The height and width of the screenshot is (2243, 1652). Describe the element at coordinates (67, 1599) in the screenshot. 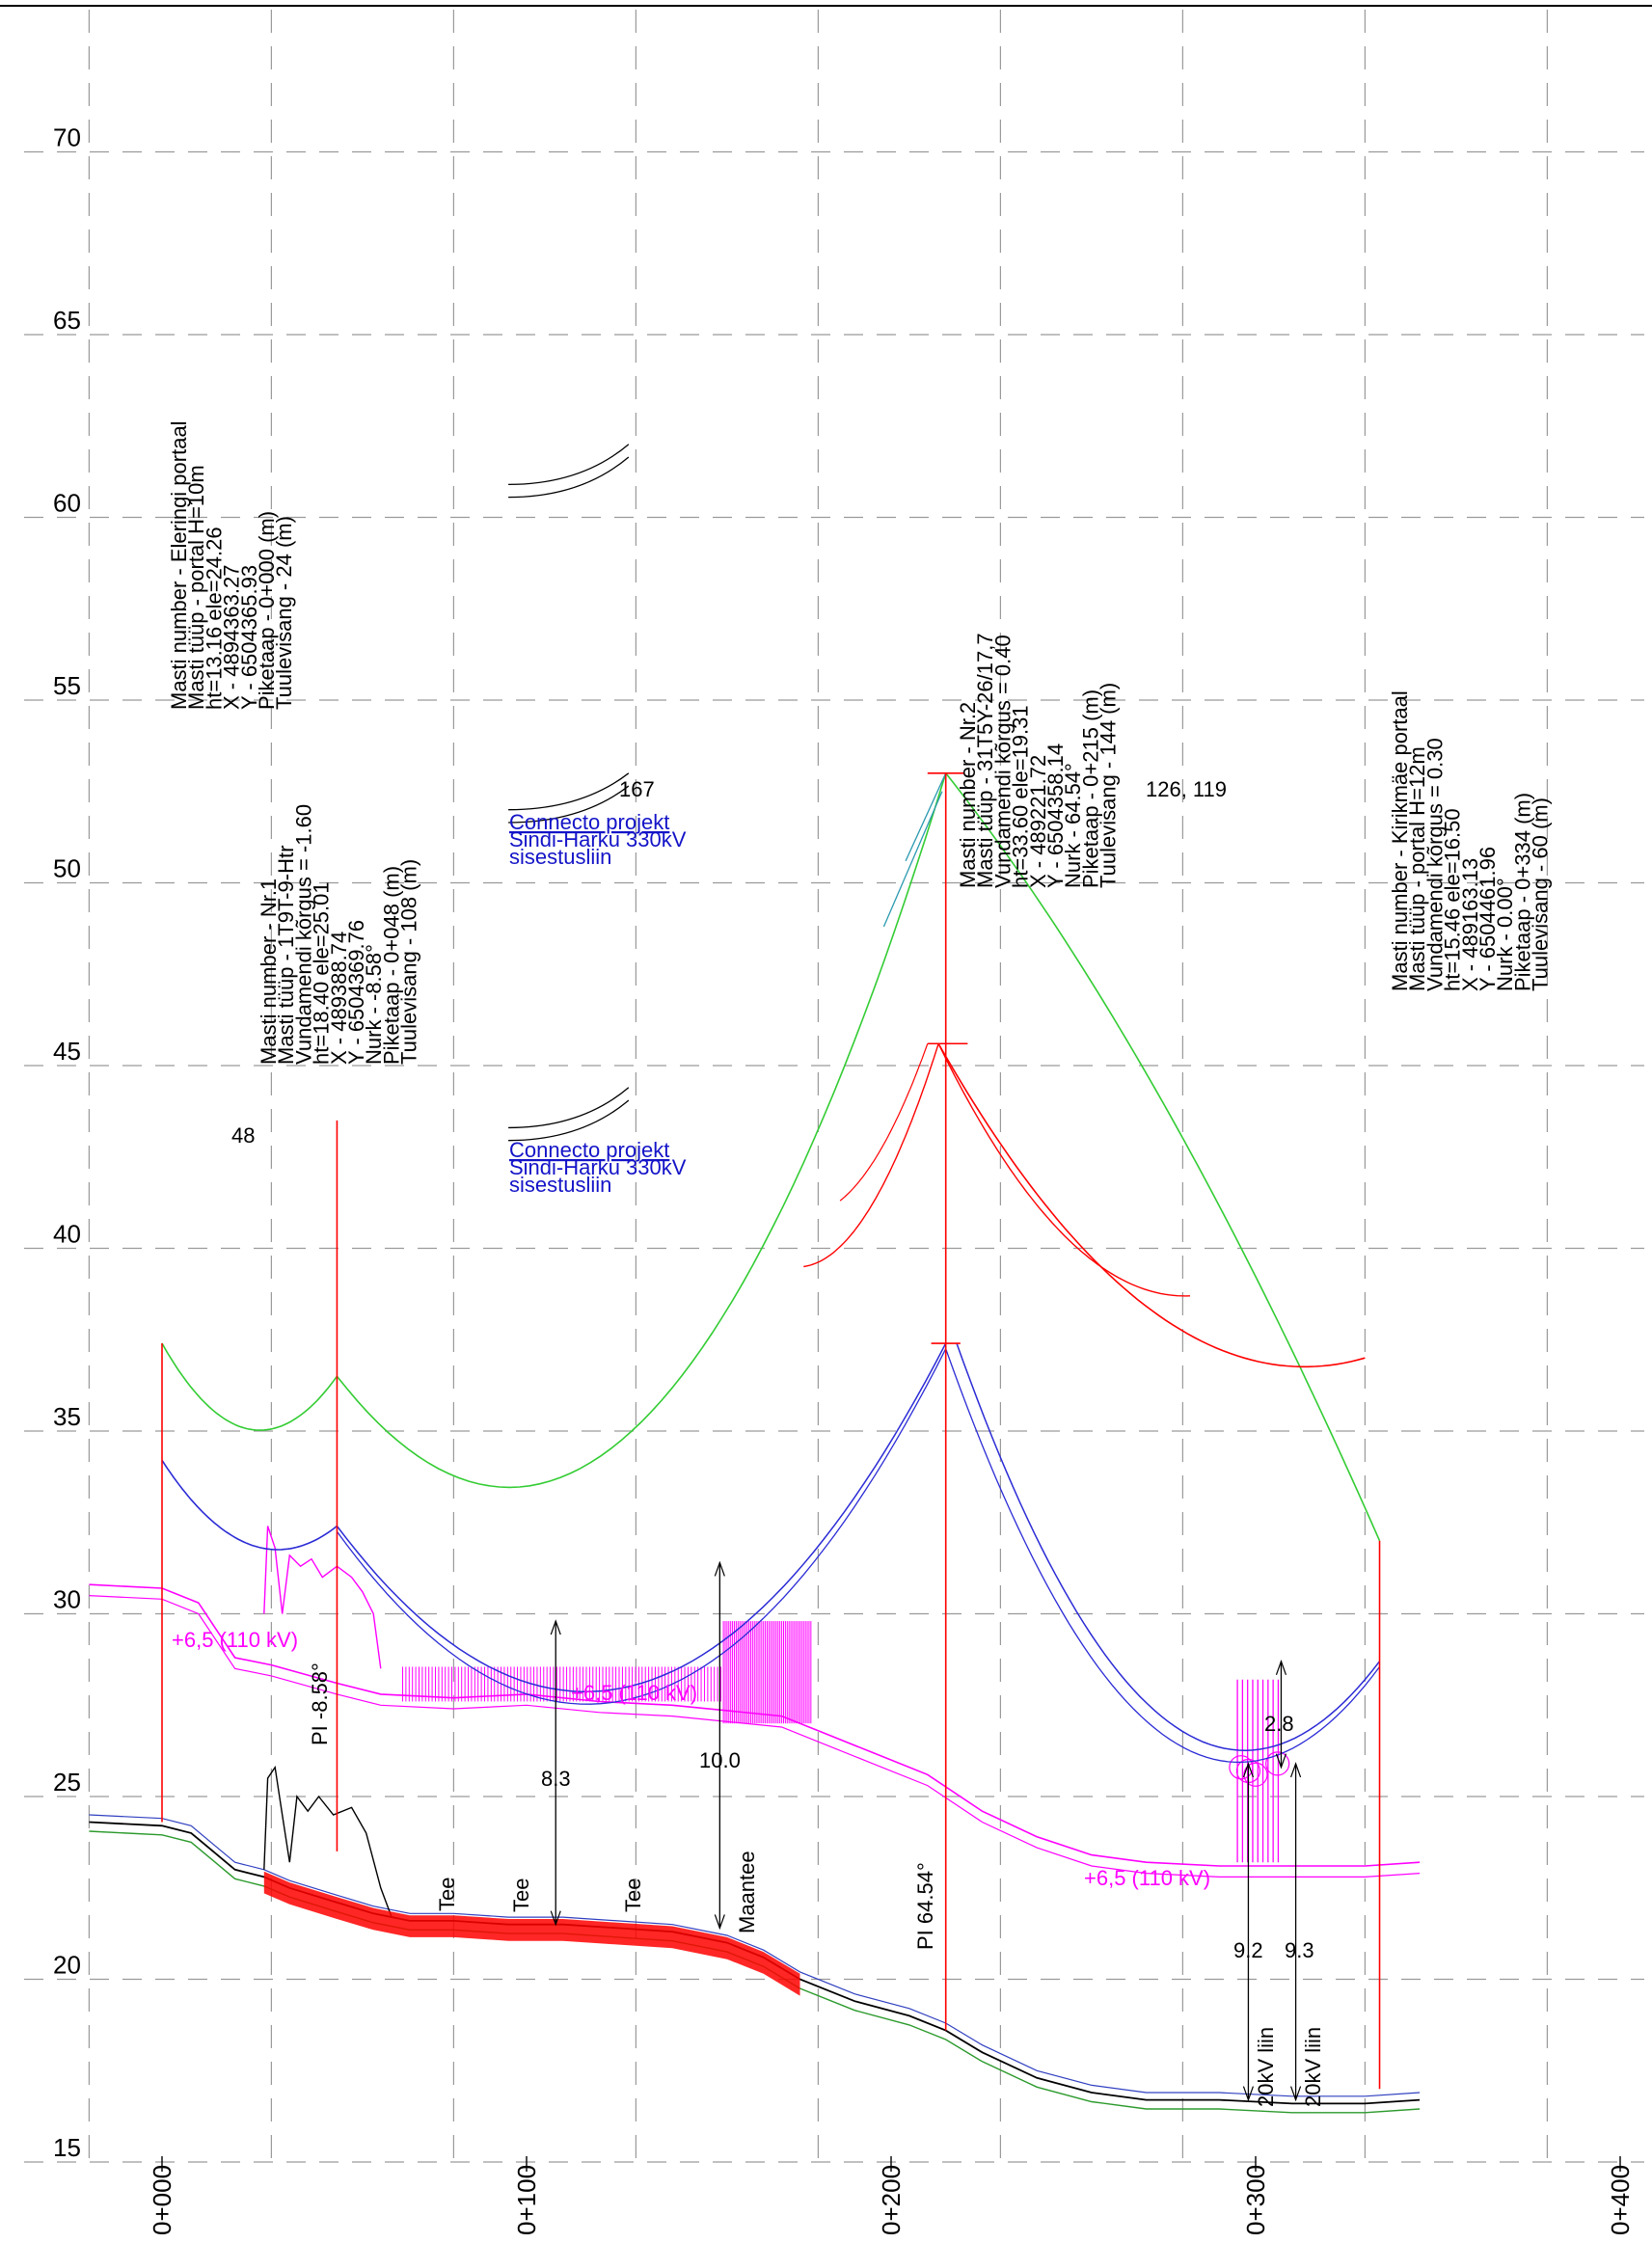

I see `y-tick-label: 30` at that location.